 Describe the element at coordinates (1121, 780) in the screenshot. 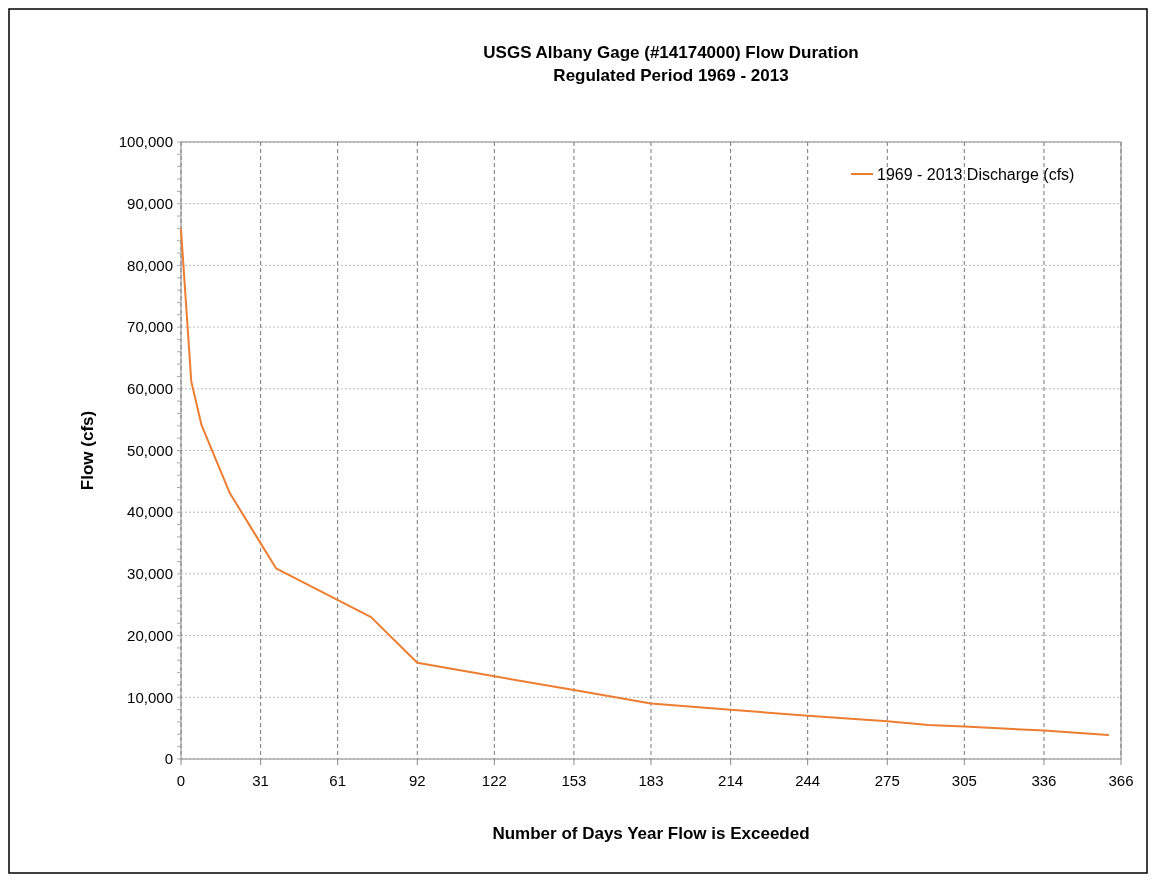

I see `x-tick-label: 366` at that location.